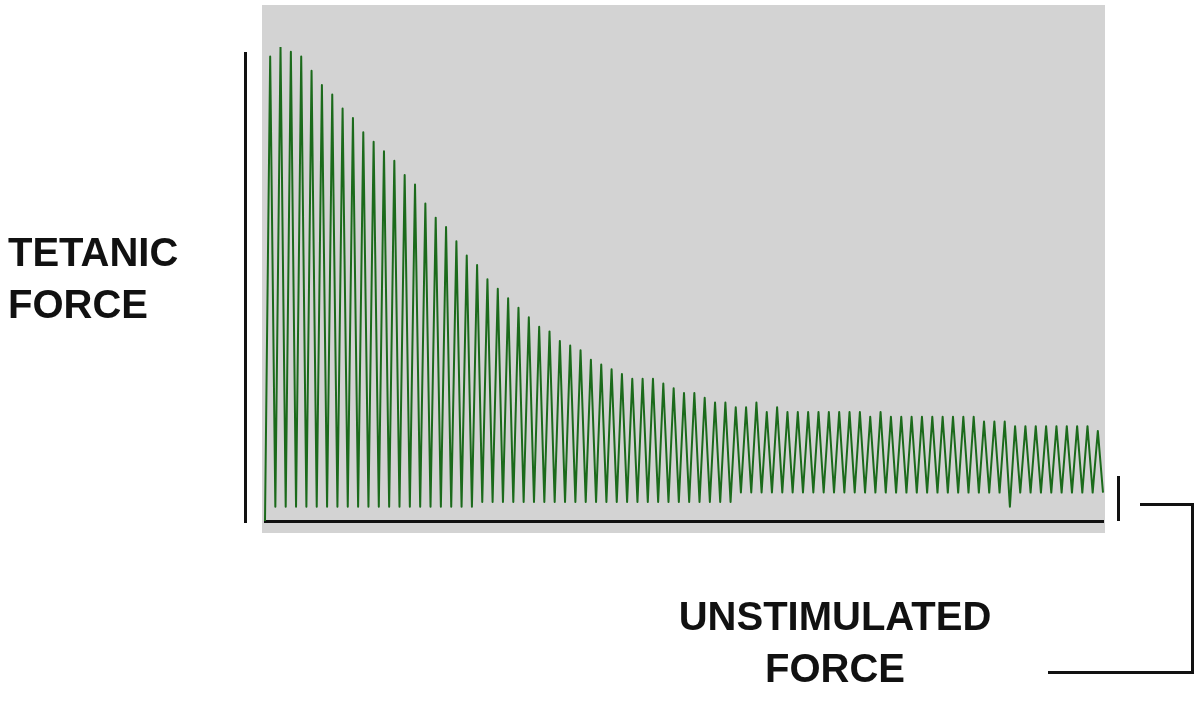  Describe the element at coordinates (835, 642) in the screenshot. I see `text: UNSTIMULATED FORCE` at that location.